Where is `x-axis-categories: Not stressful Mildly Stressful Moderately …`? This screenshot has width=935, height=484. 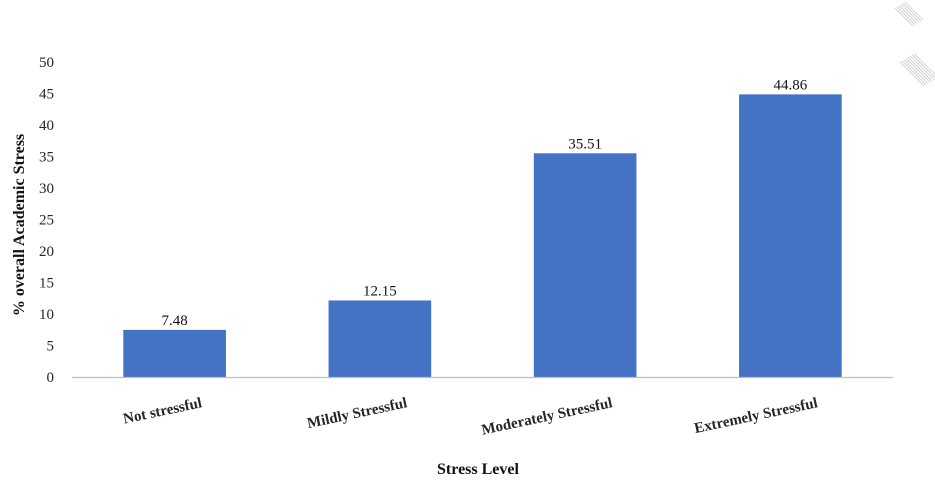
x-axis-categories: Not stressful Mildly Stressful Moderately … is located at coordinates (470, 416).